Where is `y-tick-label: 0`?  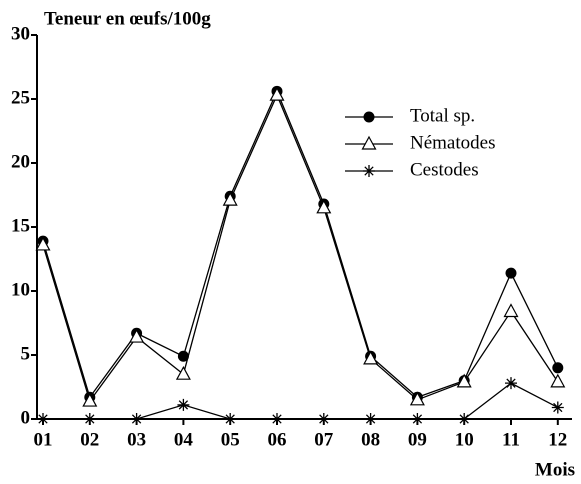
y-tick-label: 0 is located at coordinates (26, 417).